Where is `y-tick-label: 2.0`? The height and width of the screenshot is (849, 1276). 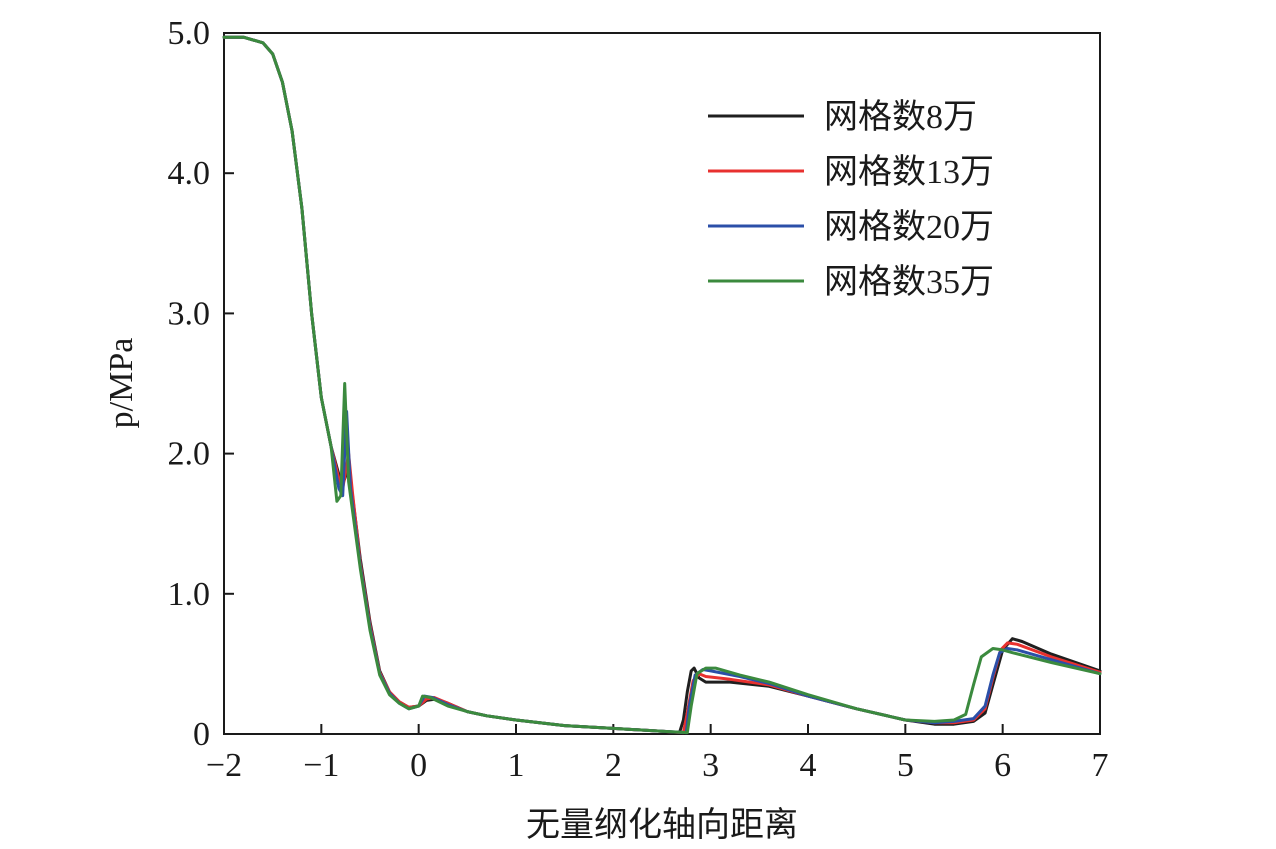
y-tick-label: 2.0 is located at coordinates (189, 454).